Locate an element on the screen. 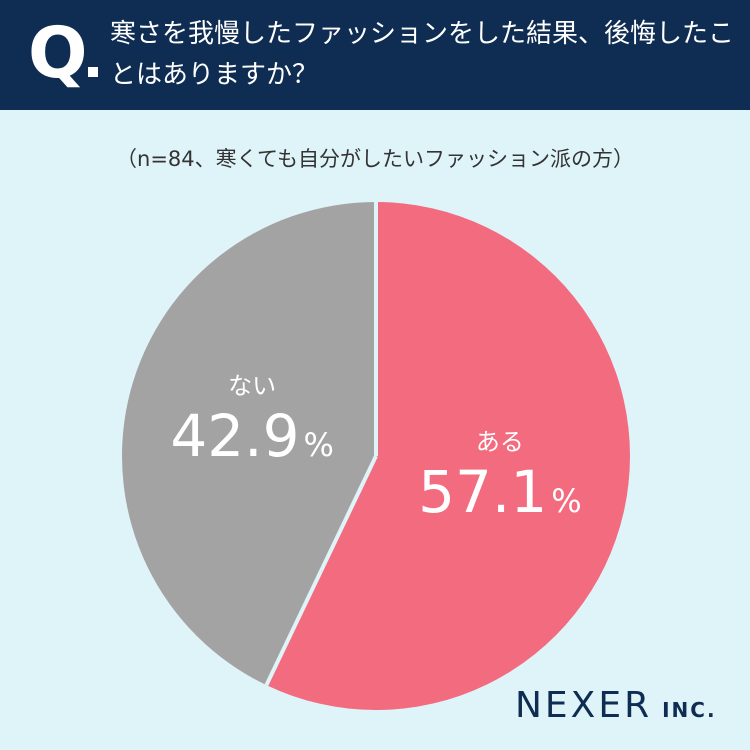  nexer-logo: NEXER INC. is located at coordinates (616, 708).